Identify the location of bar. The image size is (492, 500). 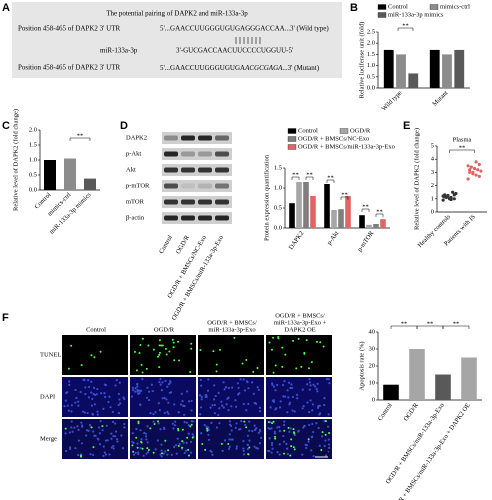
(369, 226).